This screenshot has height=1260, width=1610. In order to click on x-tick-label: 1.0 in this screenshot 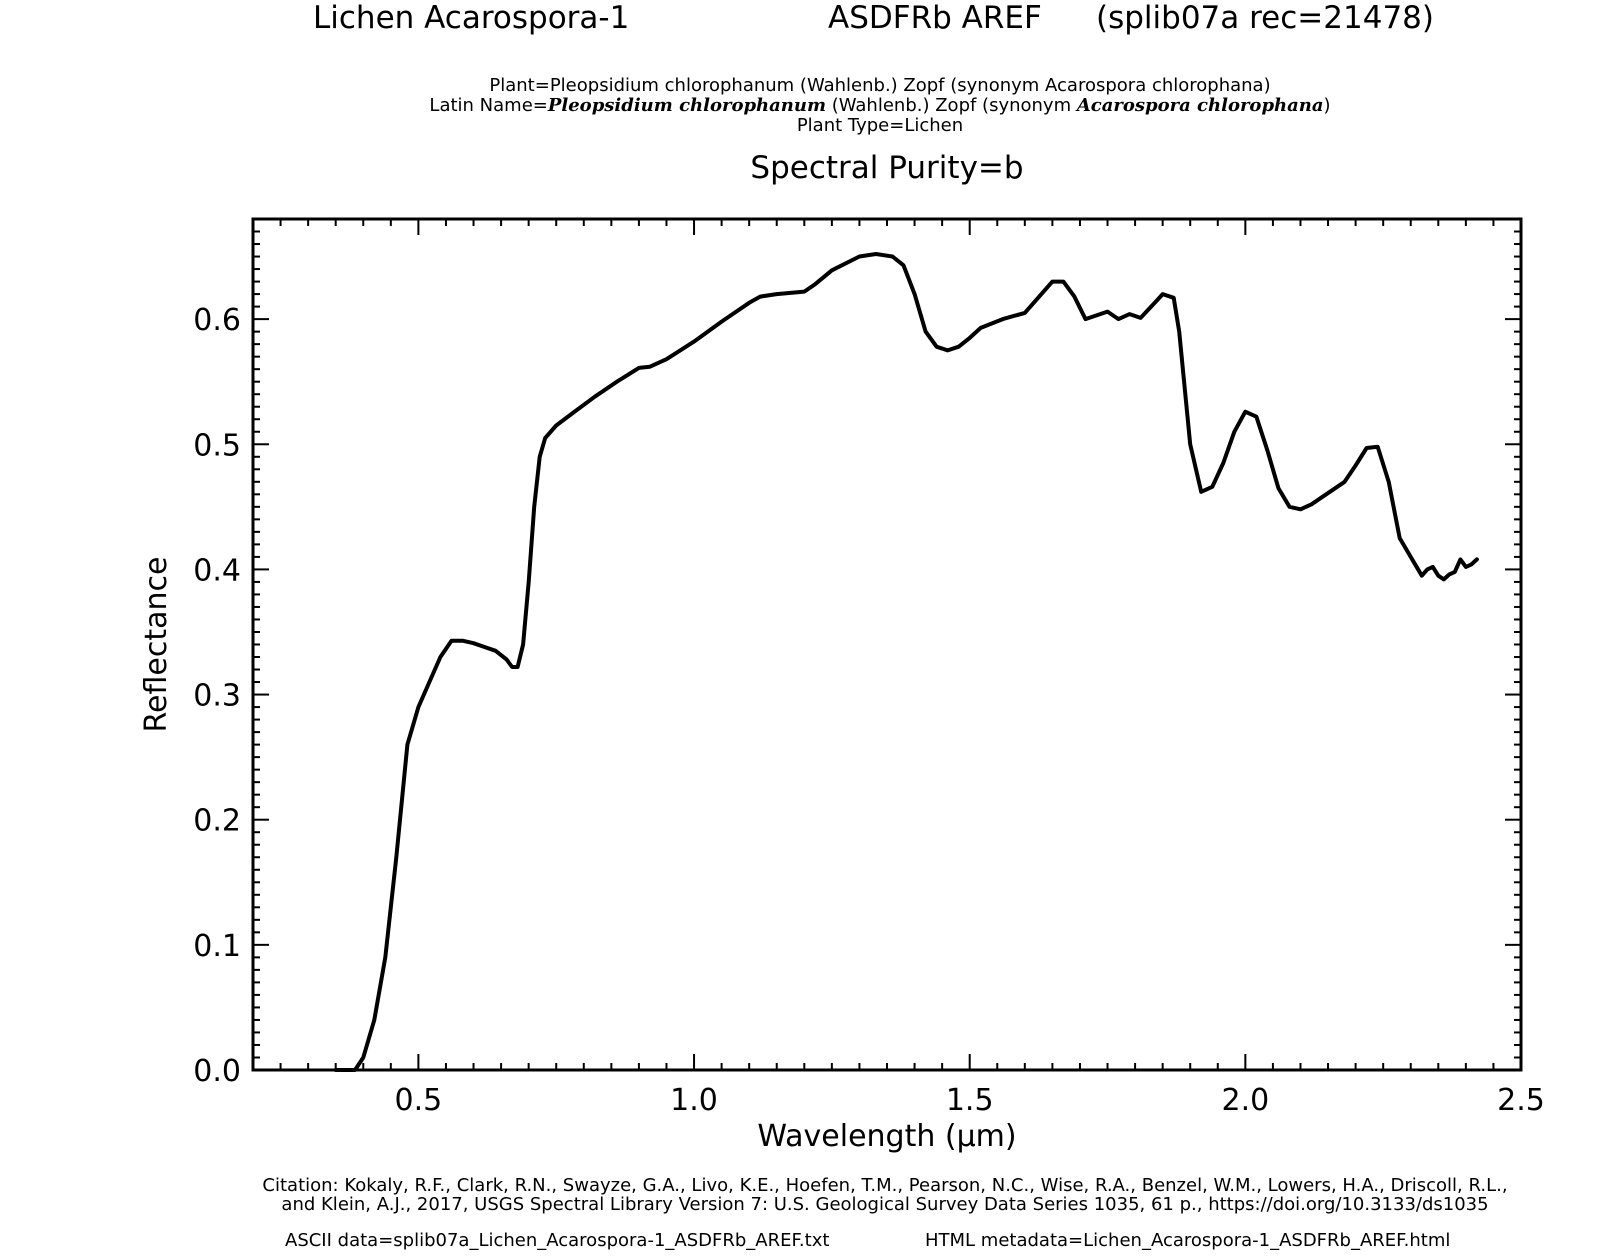, I will do `click(694, 1100)`.